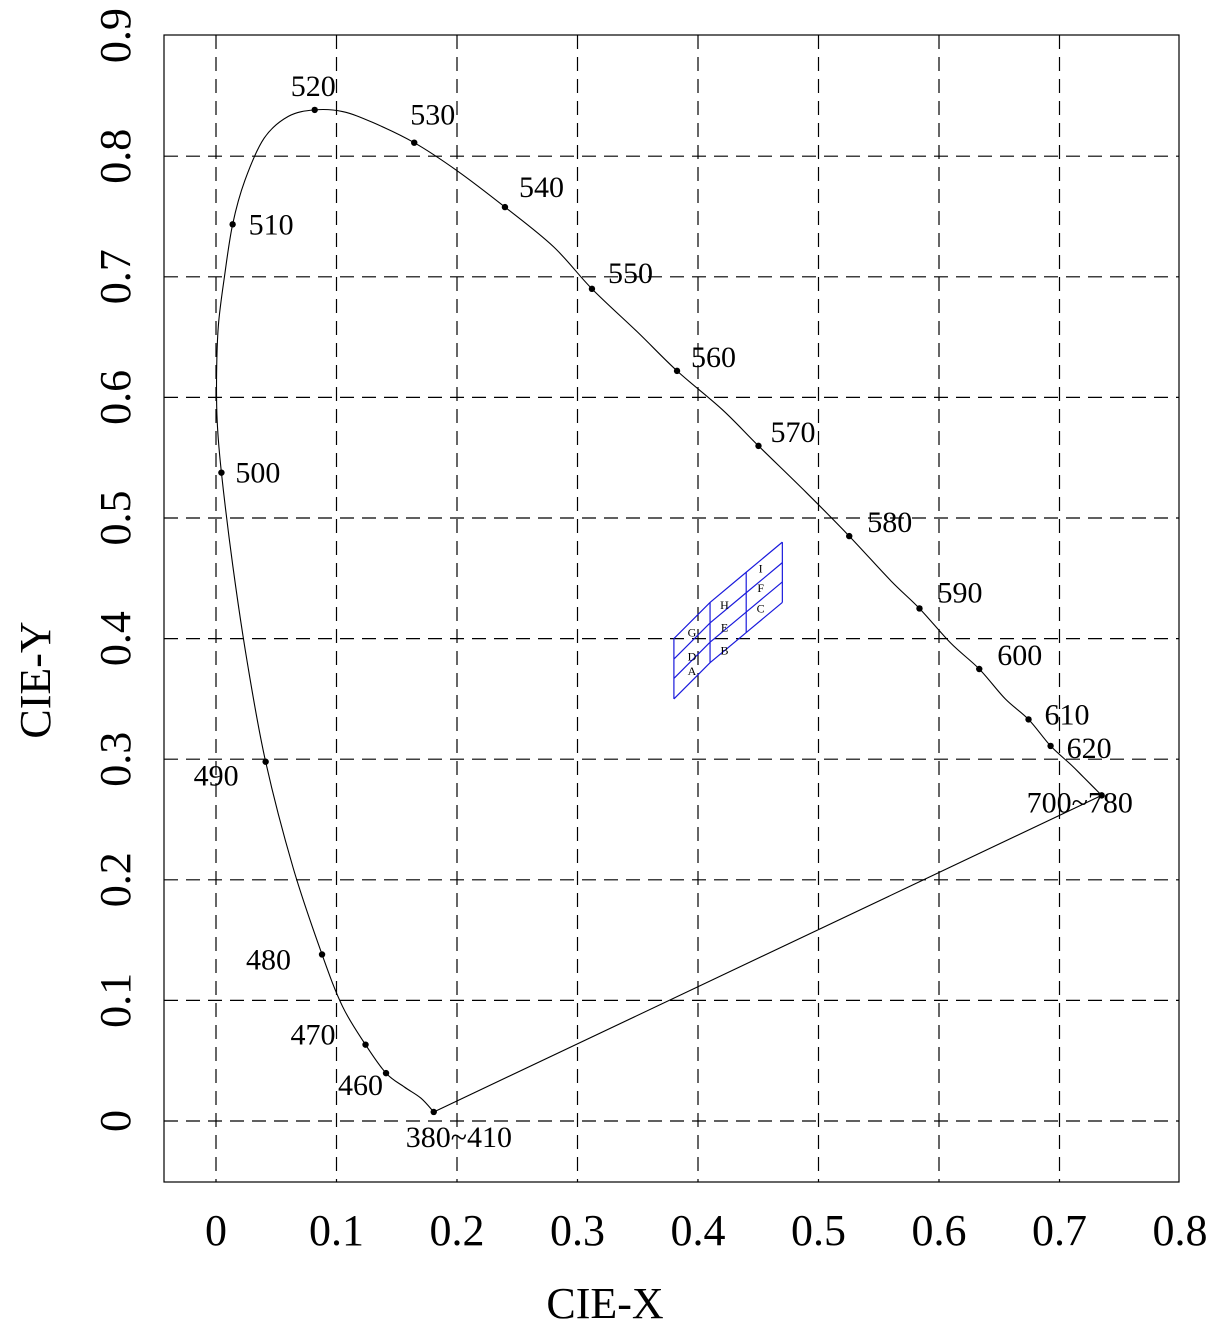 This screenshot has width=1217, height=1331. I want to click on wavelength-label: 580, so click(889, 522).